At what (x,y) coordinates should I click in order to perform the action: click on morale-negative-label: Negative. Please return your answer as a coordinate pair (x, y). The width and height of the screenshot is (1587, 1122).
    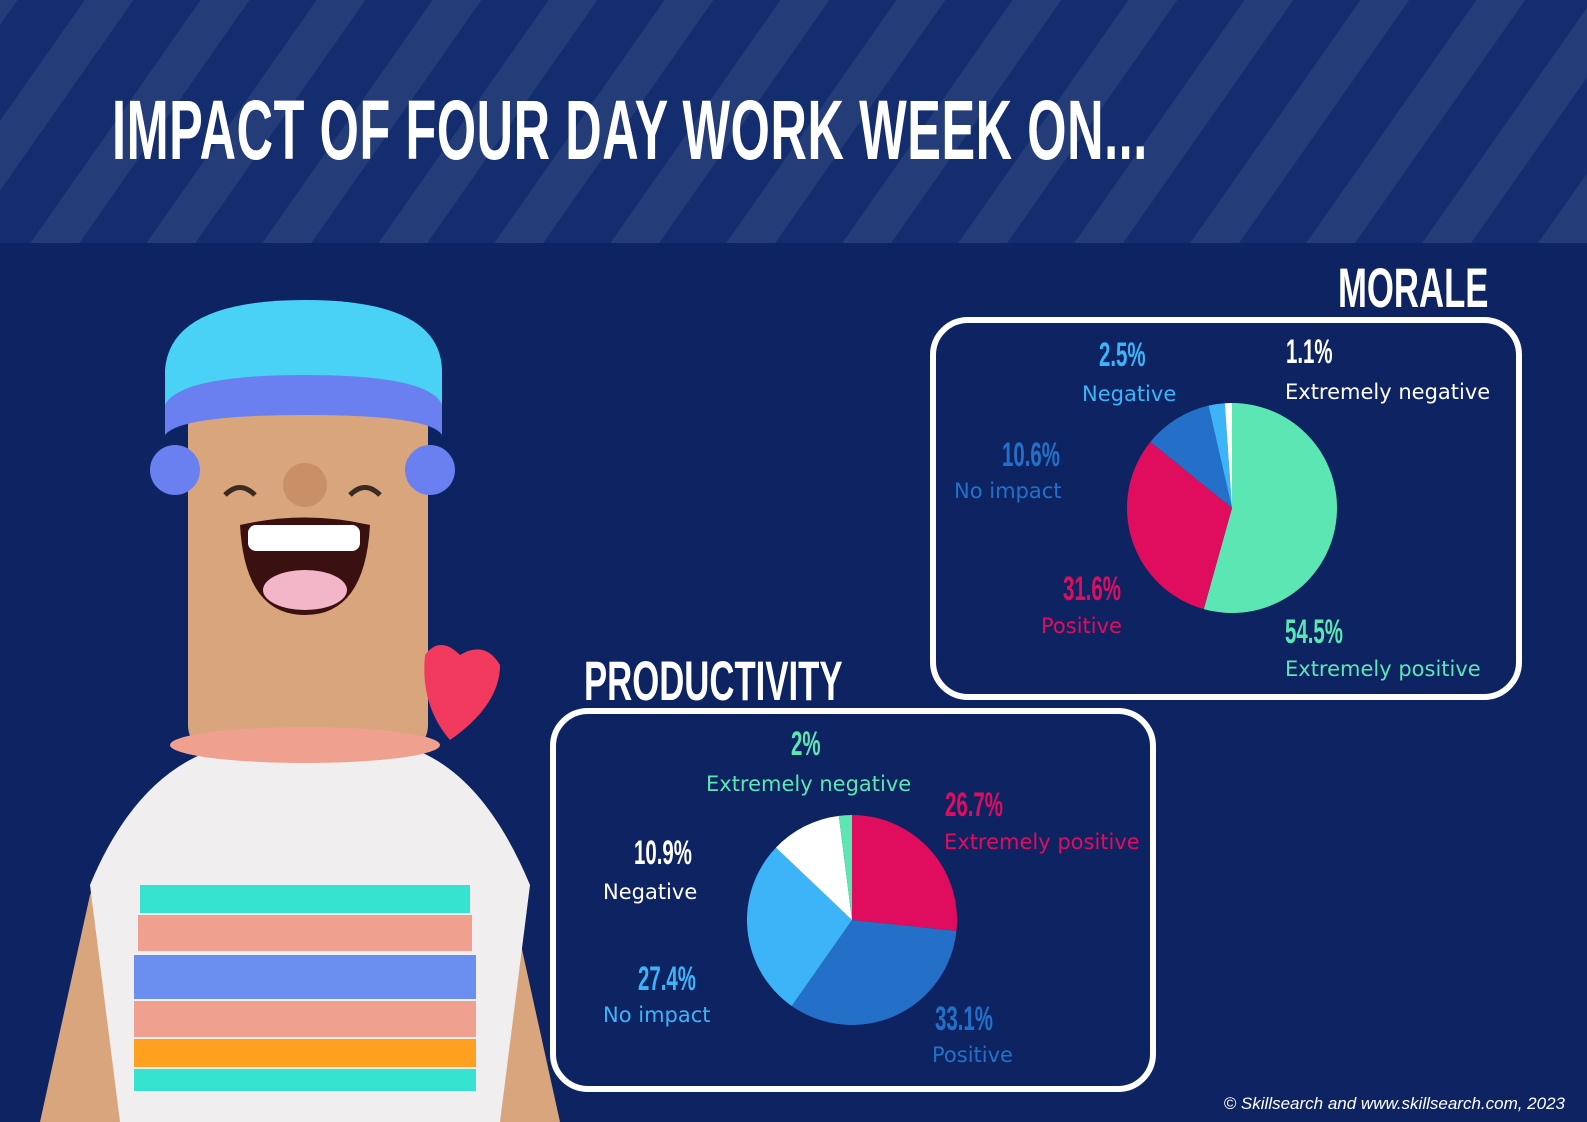
    Looking at the image, I should click on (1129, 394).